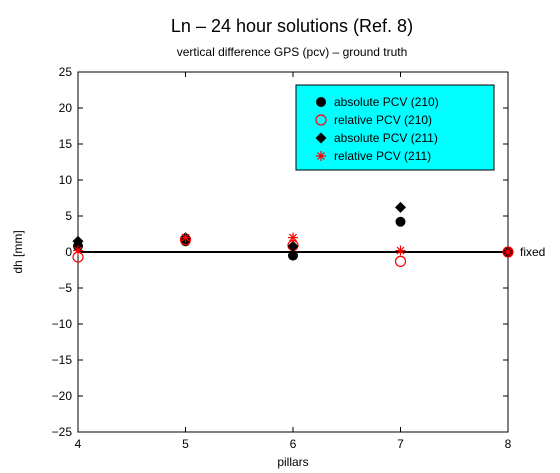 The image size is (560, 473). I want to click on y-tick-label: 20, so click(66, 108).